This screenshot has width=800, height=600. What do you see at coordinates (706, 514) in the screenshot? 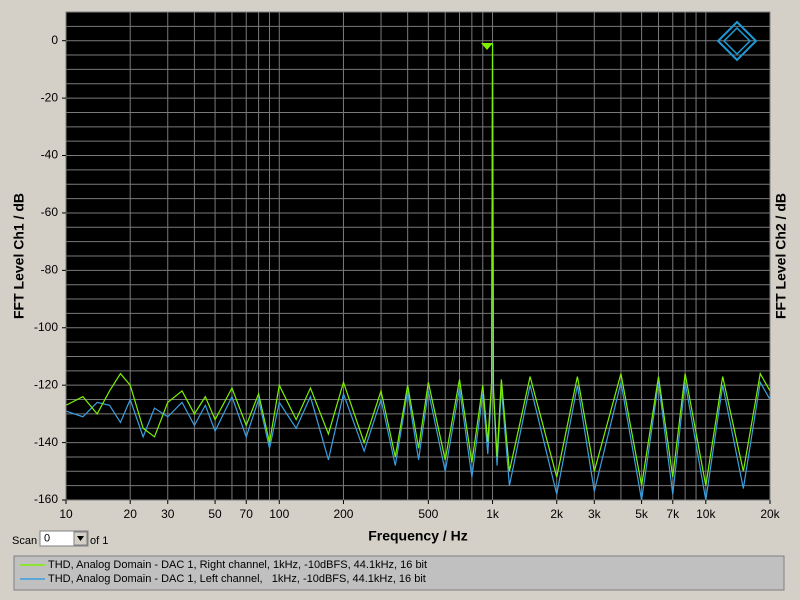
I see `x-tick-label: 10k` at bounding box center [706, 514].